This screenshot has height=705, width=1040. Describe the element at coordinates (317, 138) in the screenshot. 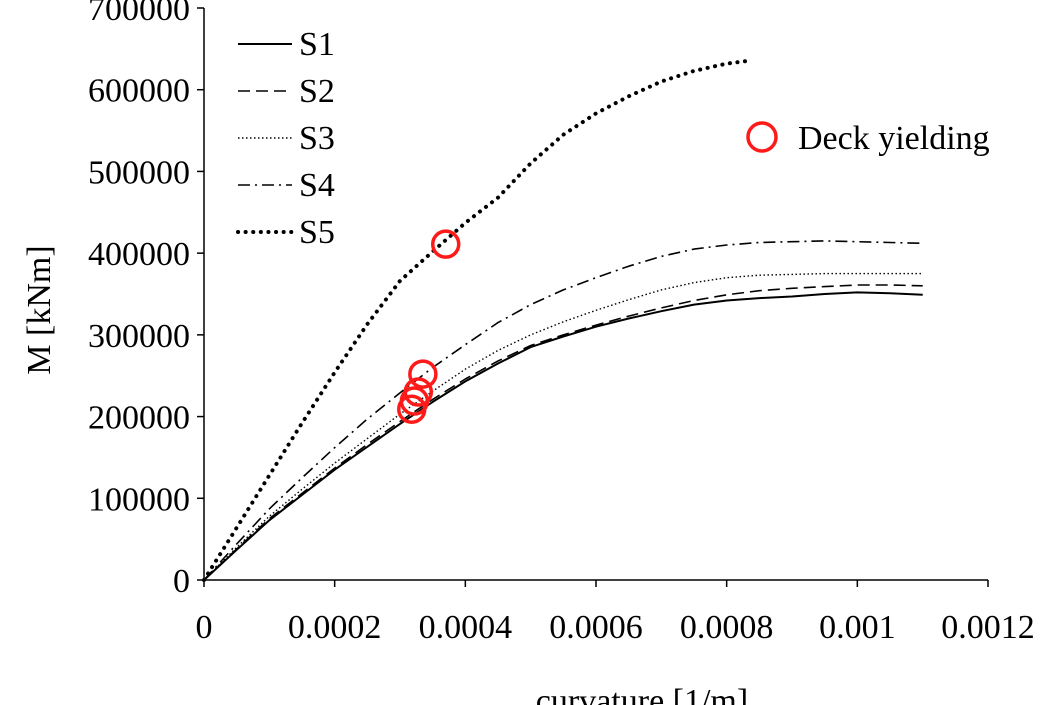

I see `legend-label-s3: S3` at that location.